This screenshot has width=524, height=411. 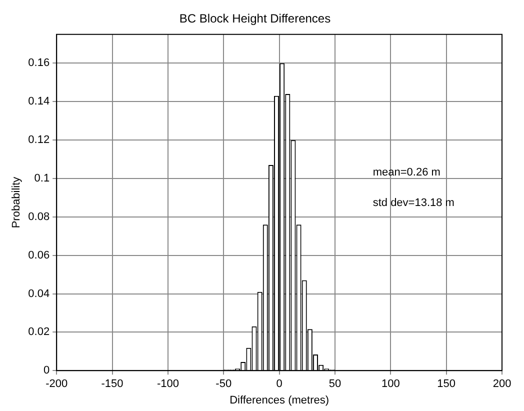 What do you see at coordinates (39, 294) in the screenshot?
I see `y-tick-label: 0.04` at bounding box center [39, 294].